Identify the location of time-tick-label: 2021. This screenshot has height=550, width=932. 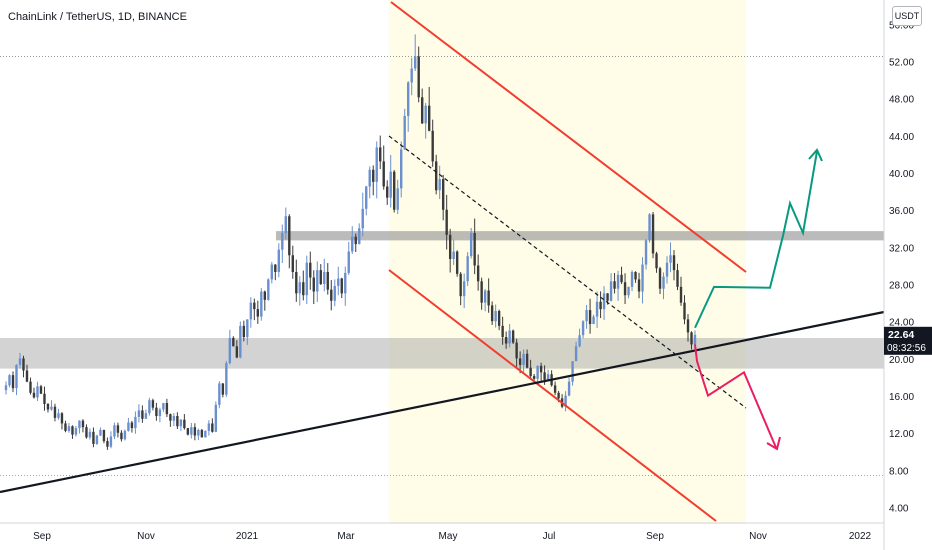
(247, 536).